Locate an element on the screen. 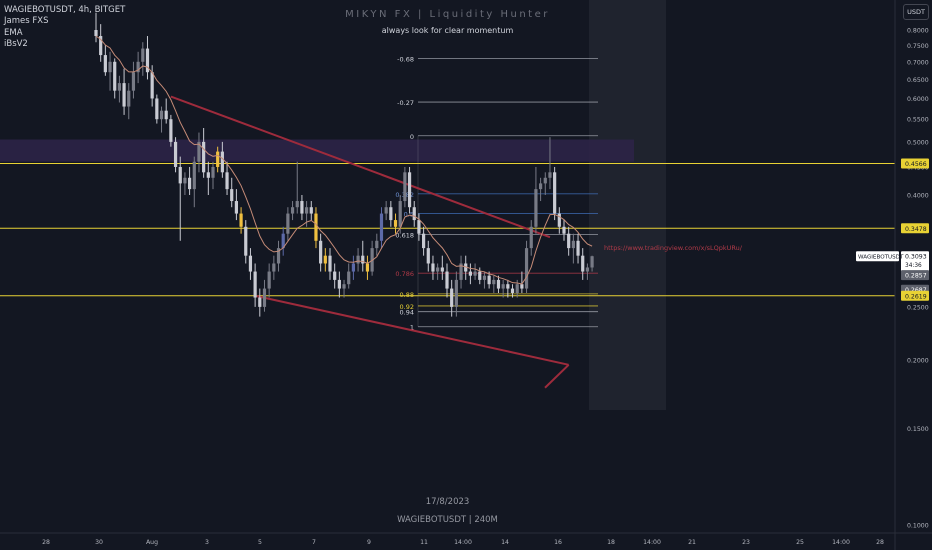  current-symbol-bg is located at coordinates (877, 256).